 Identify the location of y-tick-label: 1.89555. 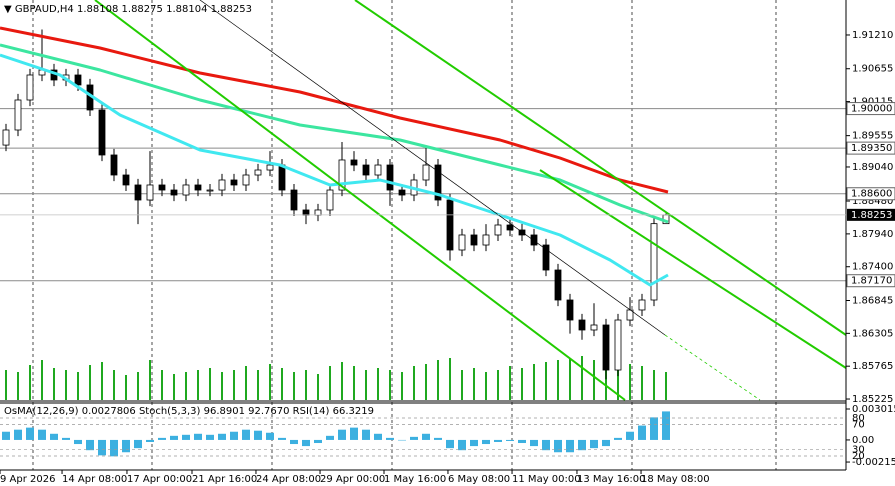
(872, 136).